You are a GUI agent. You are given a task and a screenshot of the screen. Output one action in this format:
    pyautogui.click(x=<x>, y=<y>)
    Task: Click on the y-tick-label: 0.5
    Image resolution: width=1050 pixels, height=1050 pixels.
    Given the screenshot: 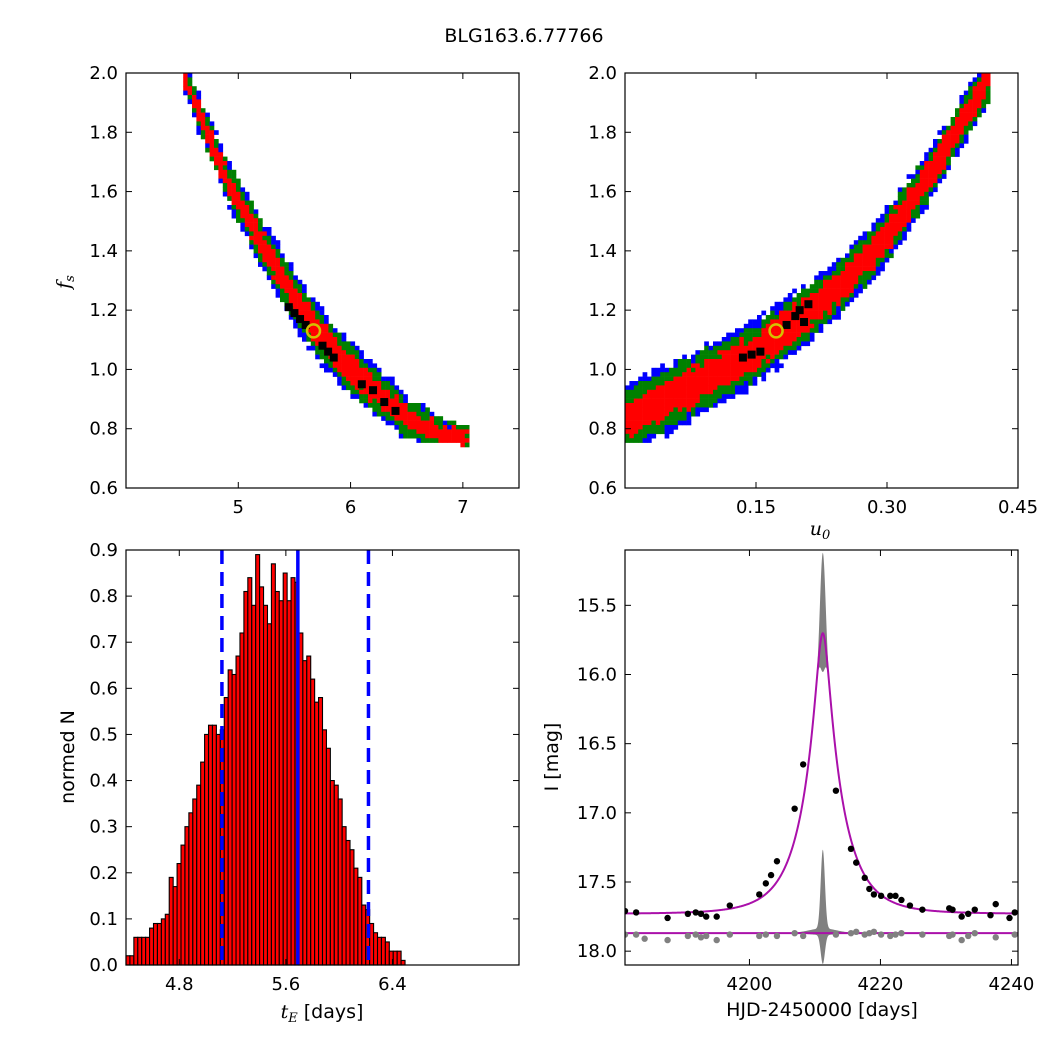 What is the action you would take?
    pyautogui.click(x=103, y=734)
    